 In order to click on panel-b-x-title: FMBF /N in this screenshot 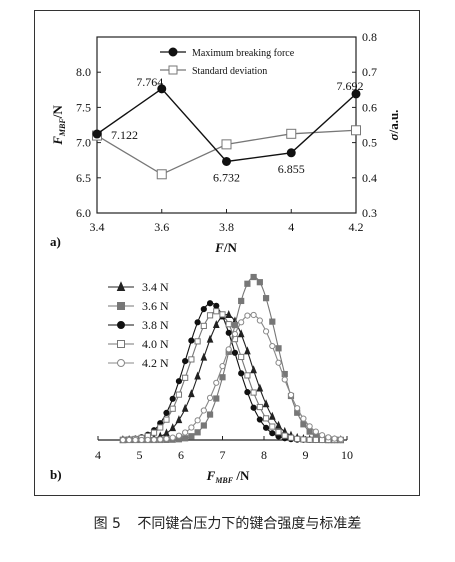, I will do `click(228, 476)`.